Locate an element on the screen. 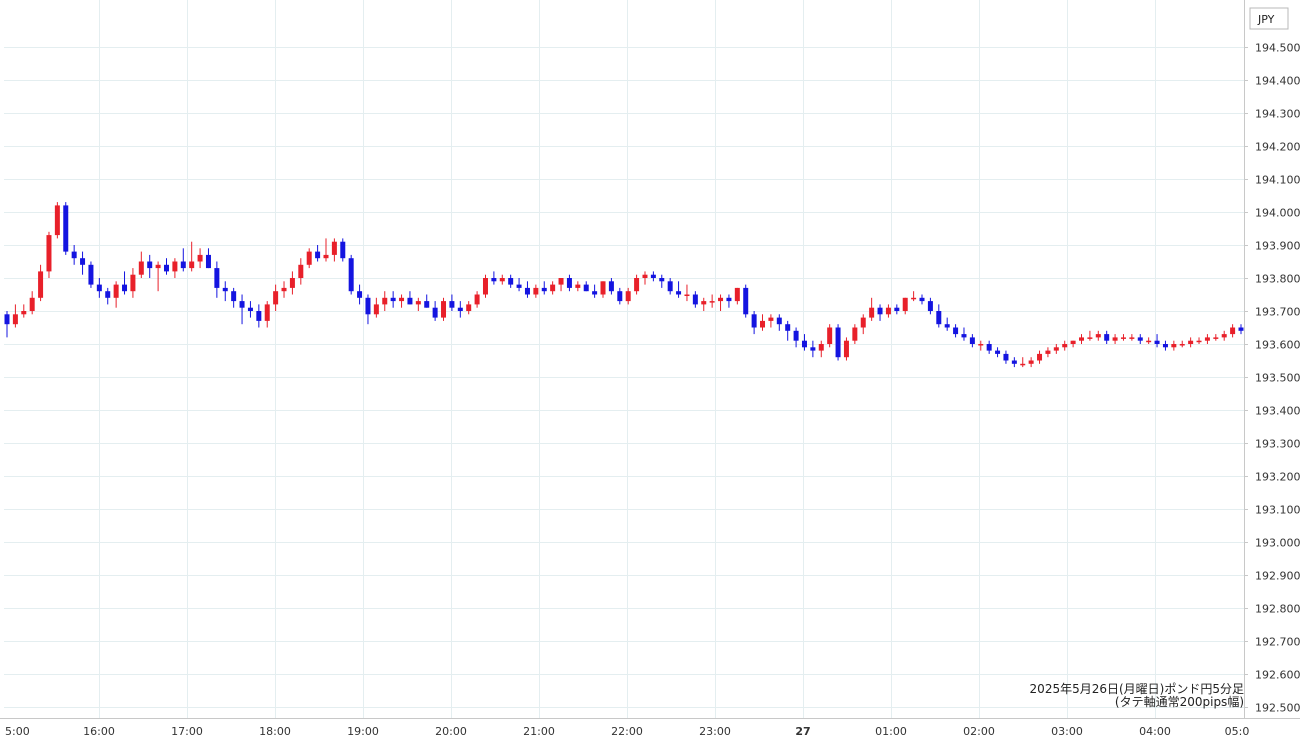 This screenshot has height=745, width=1300. price-tick-label: 192.500 is located at coordinates (1277, 708).